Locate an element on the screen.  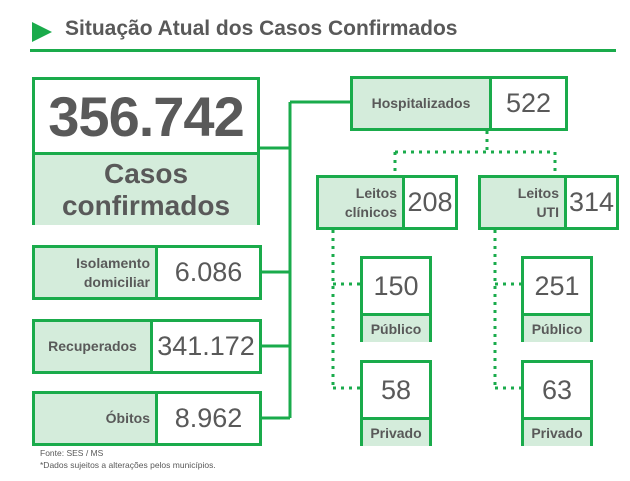
recuperados-value: 341.172 is located at coordinates (206, 346).